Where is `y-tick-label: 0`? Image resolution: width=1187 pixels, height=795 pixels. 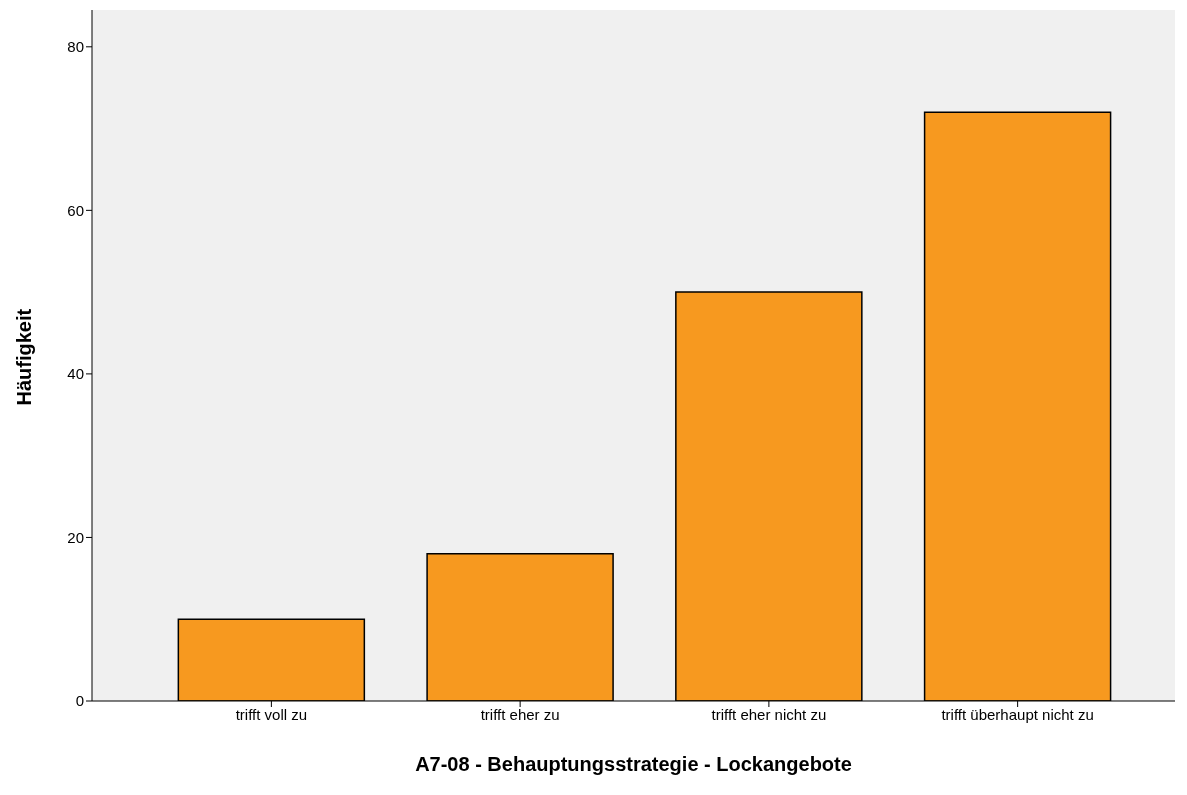 y-tick-label: 0 is located at coordinates (79, 701).